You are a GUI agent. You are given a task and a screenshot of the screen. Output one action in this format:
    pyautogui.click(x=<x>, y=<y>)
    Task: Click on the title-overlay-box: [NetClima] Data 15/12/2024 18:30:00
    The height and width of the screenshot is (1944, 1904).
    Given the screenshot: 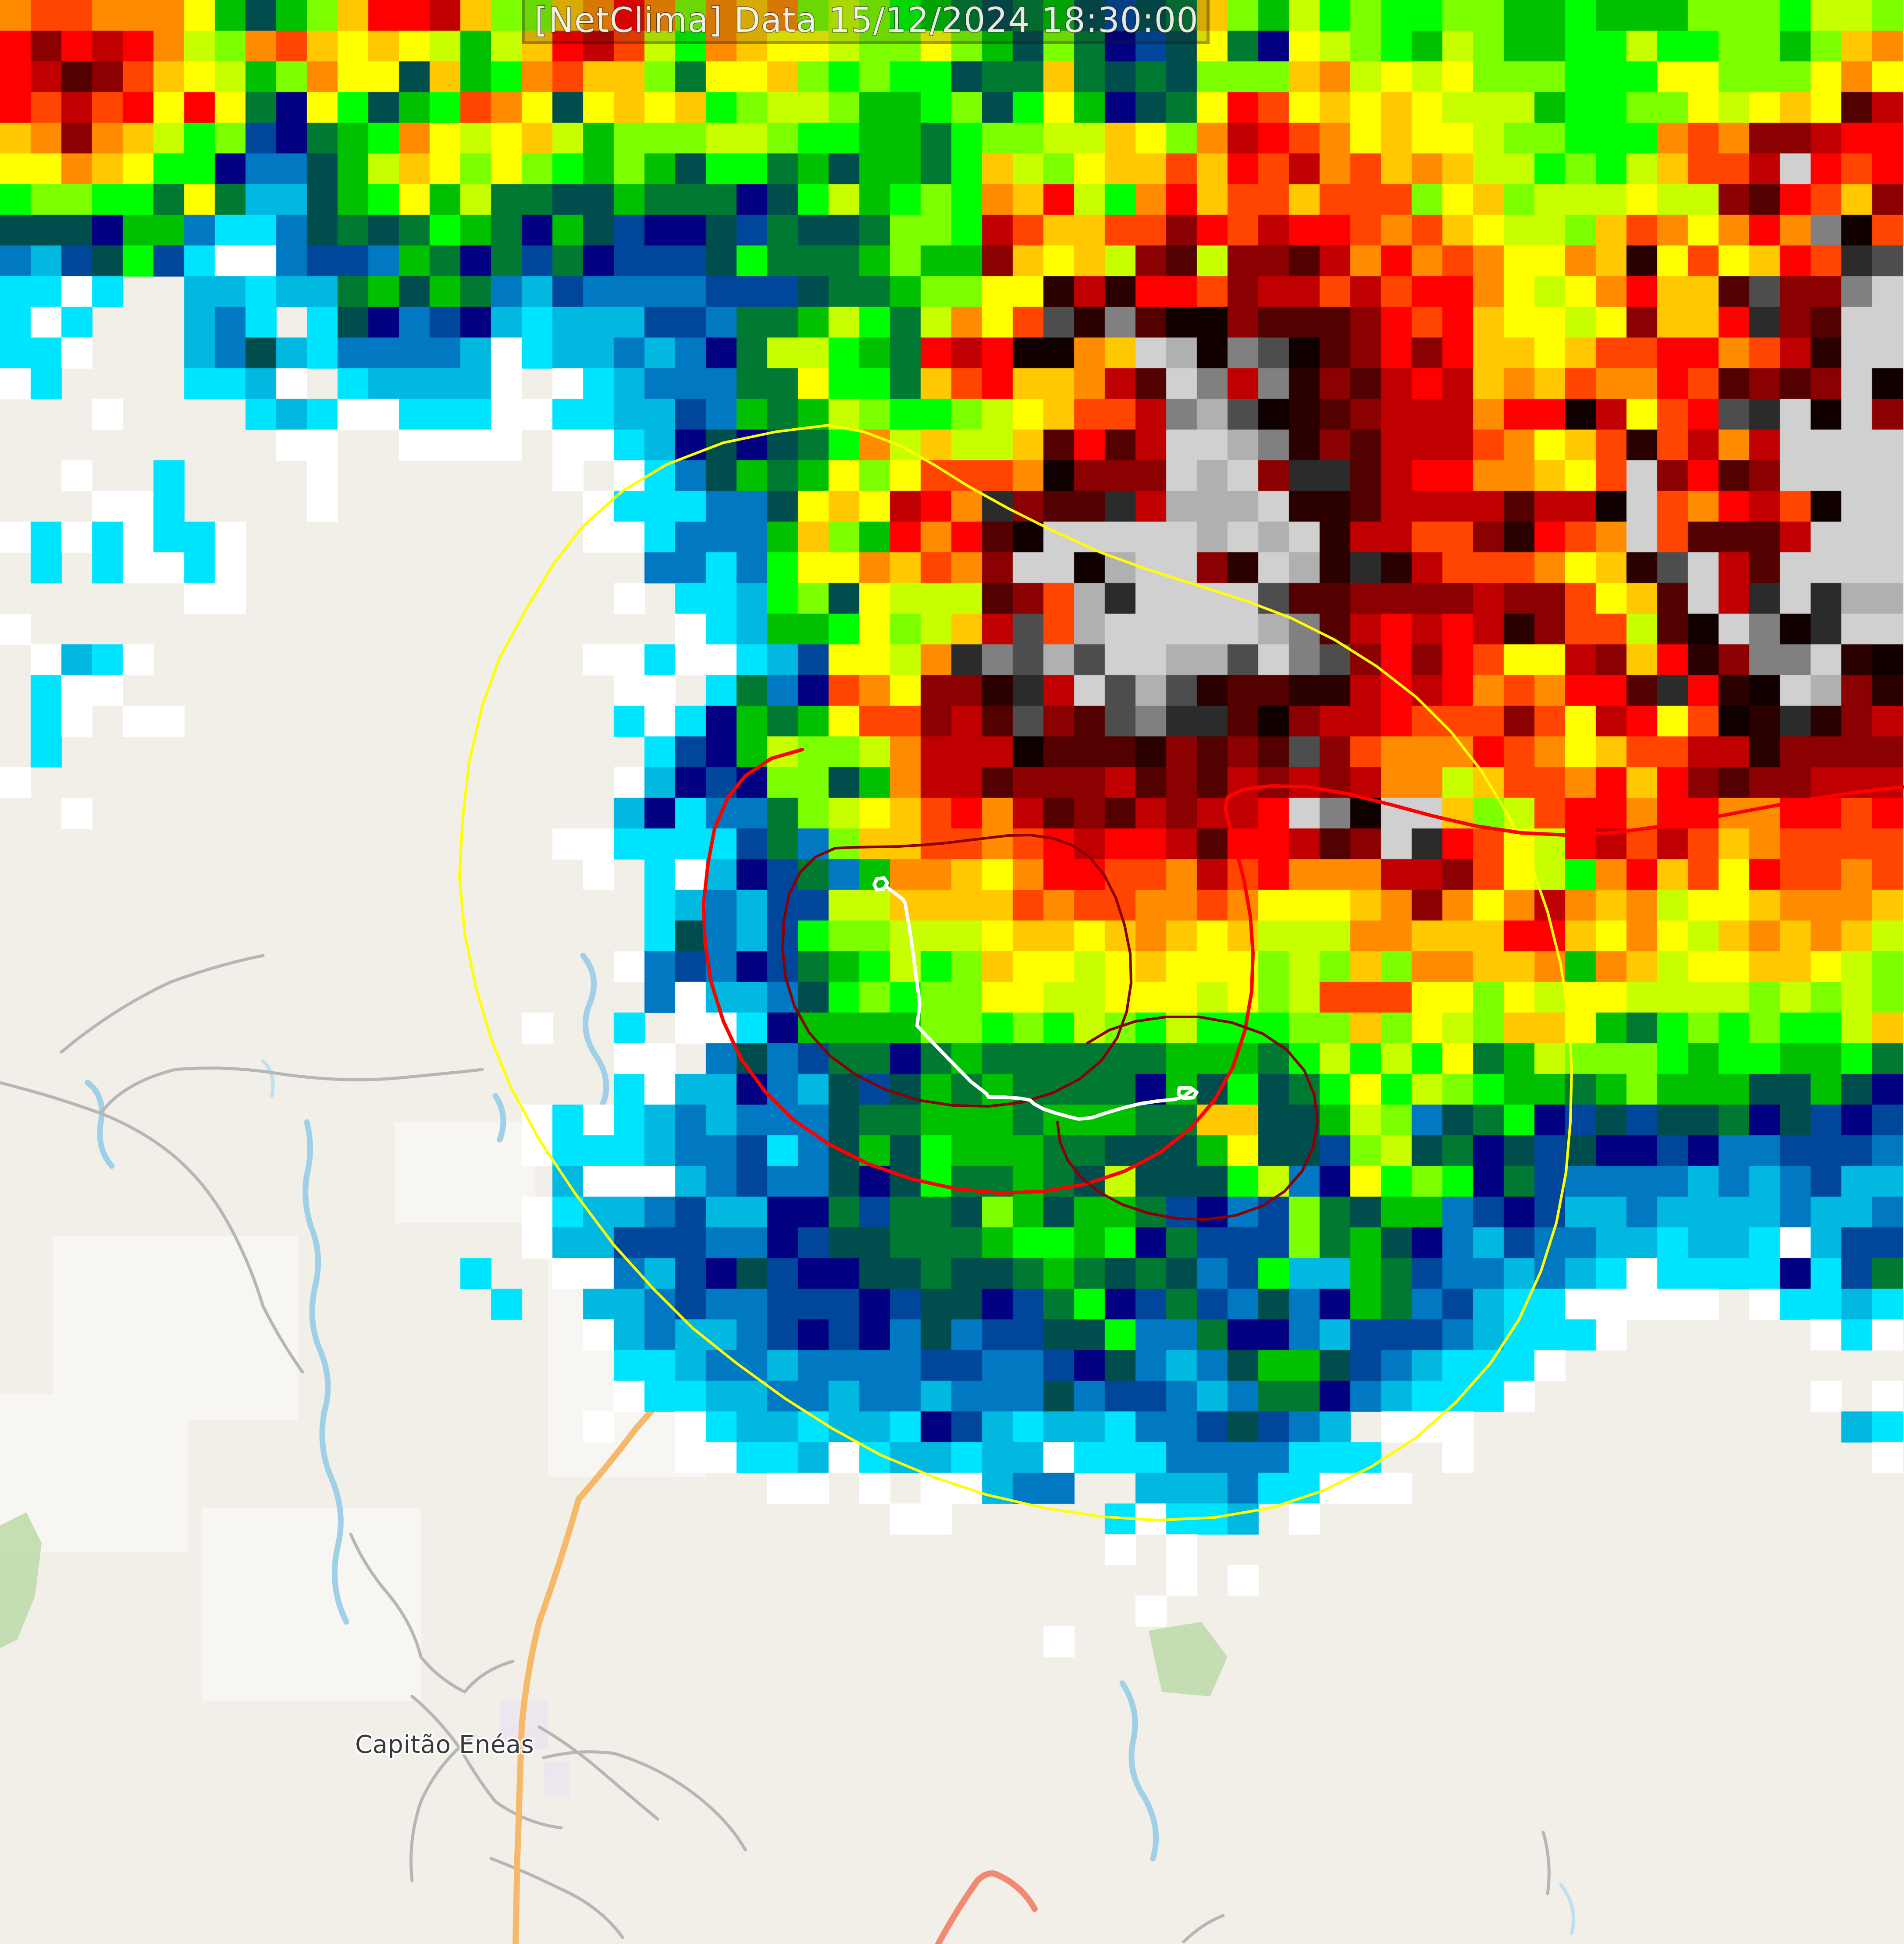 What is the action you would take?
    pyautogui.click(x=866, y=22)
    